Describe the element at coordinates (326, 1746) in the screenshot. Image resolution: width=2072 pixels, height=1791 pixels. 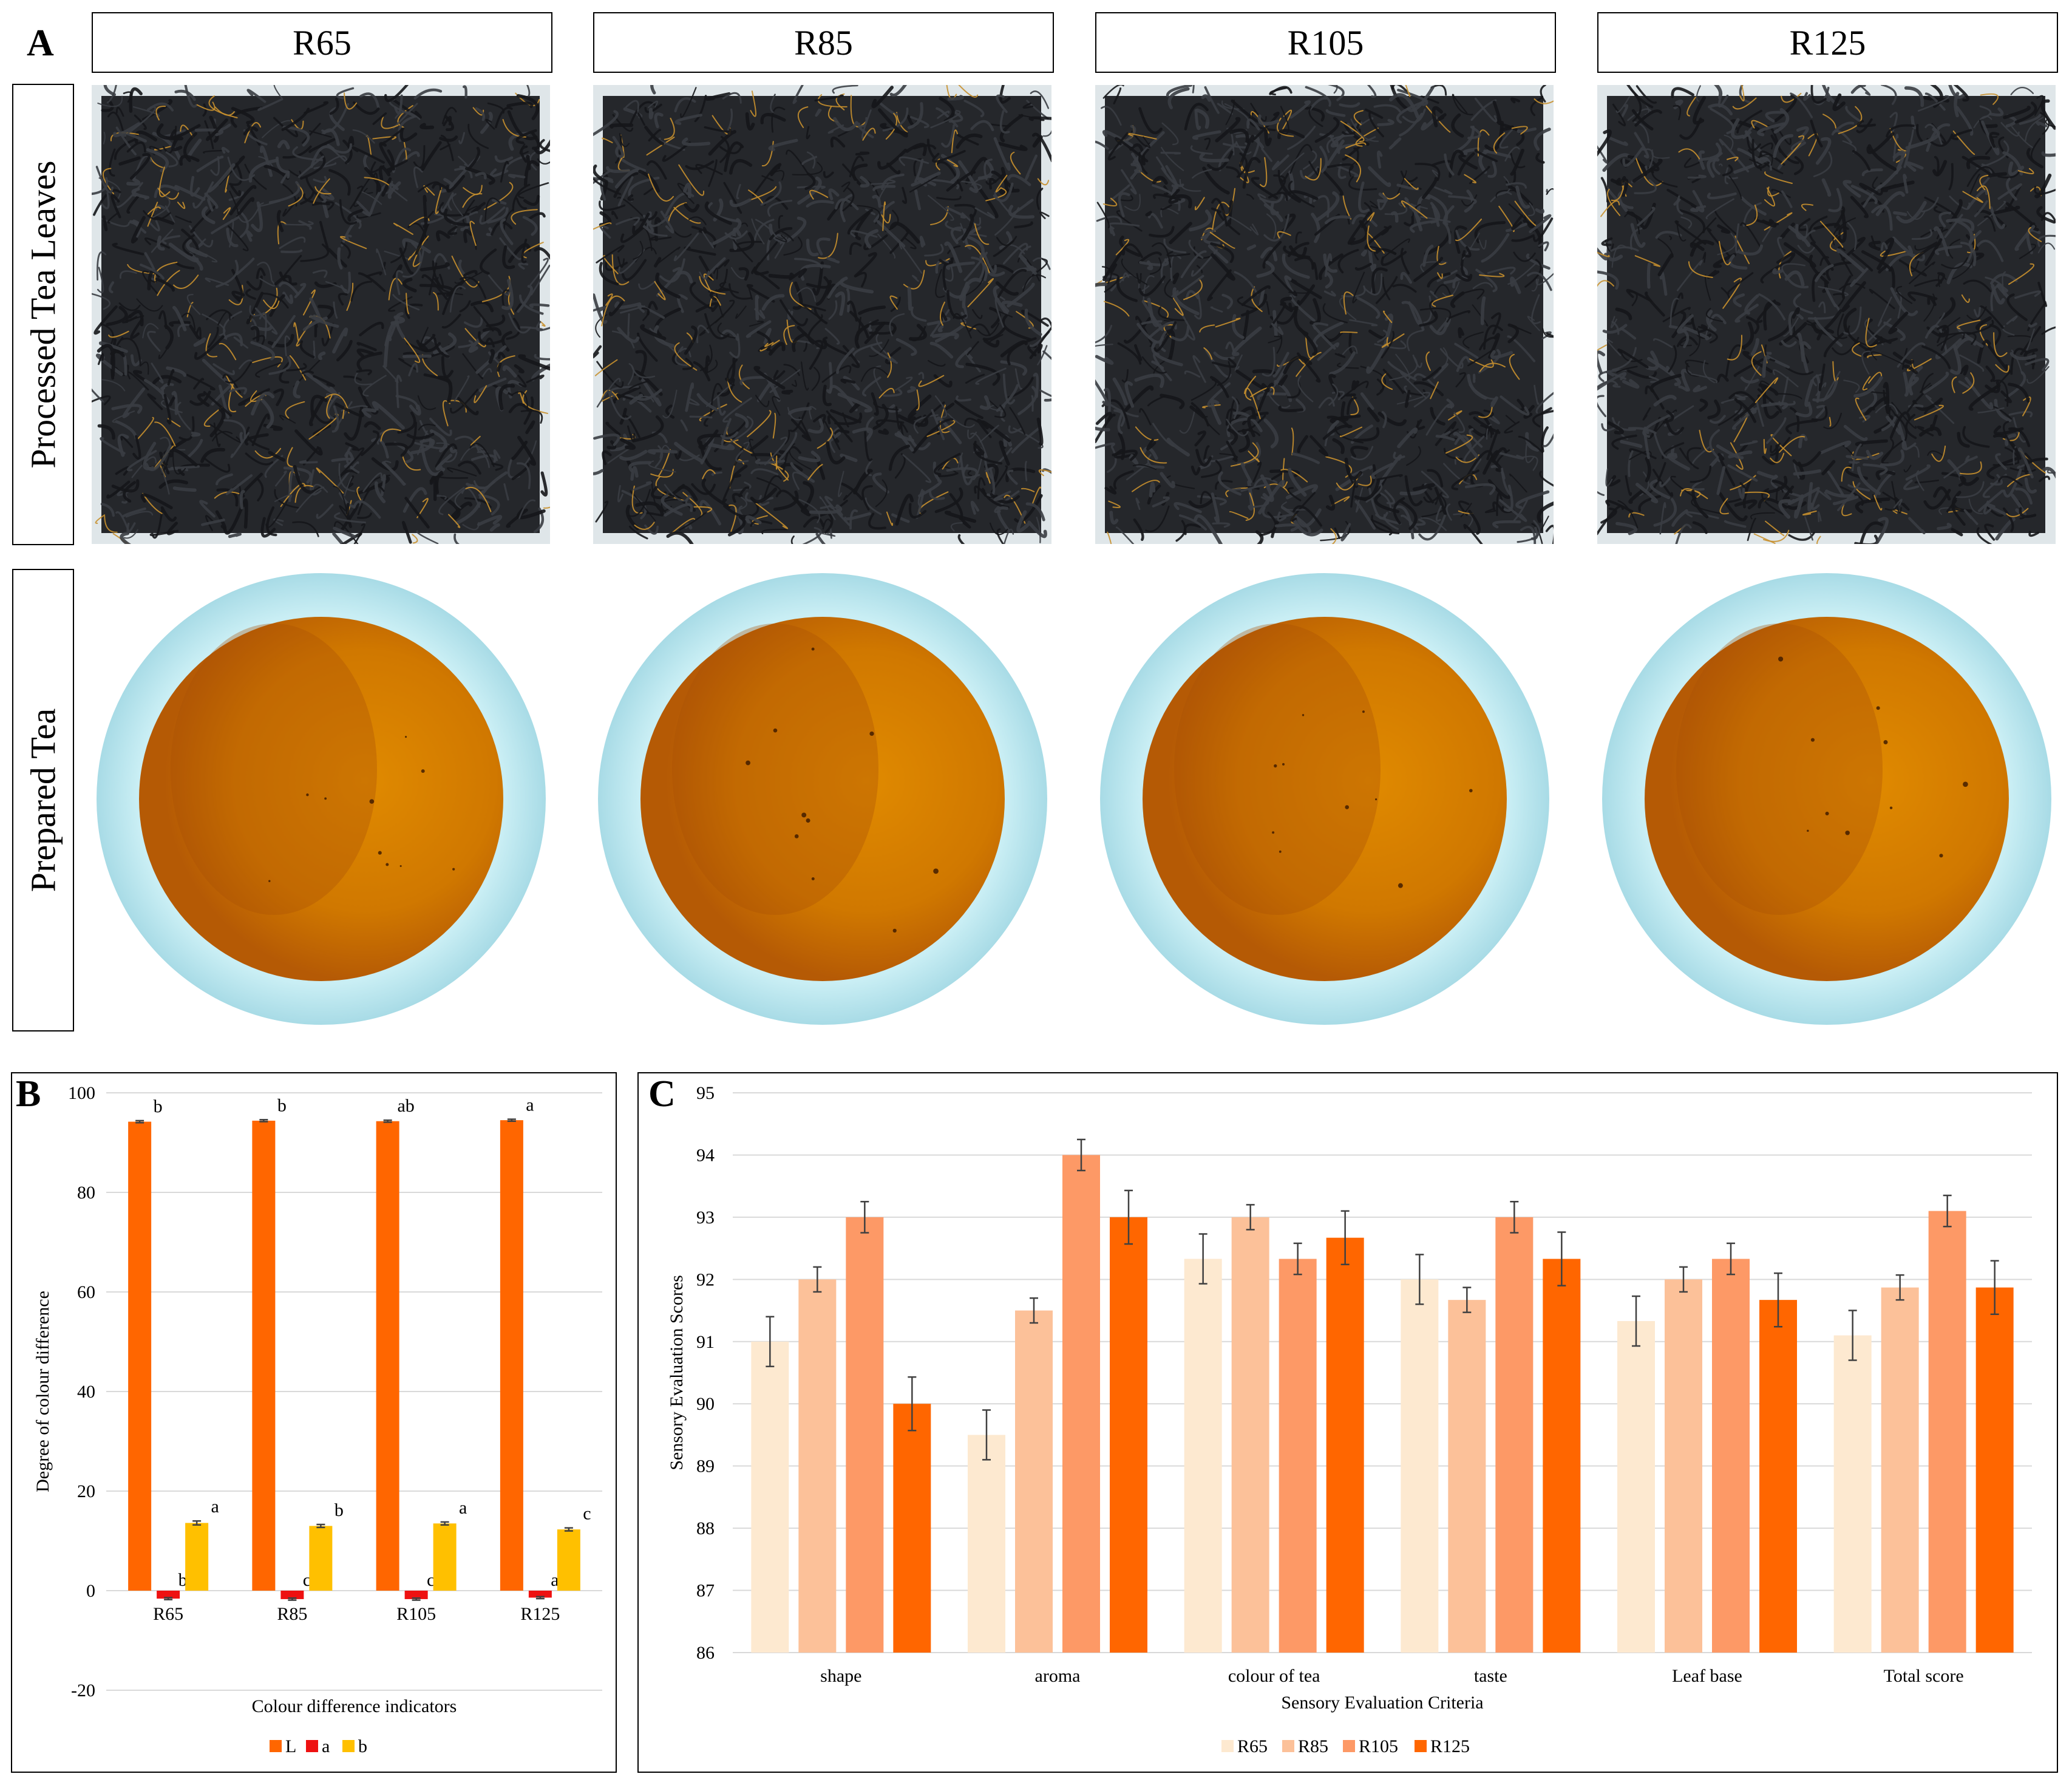
I see `legend-label: a` at that location.